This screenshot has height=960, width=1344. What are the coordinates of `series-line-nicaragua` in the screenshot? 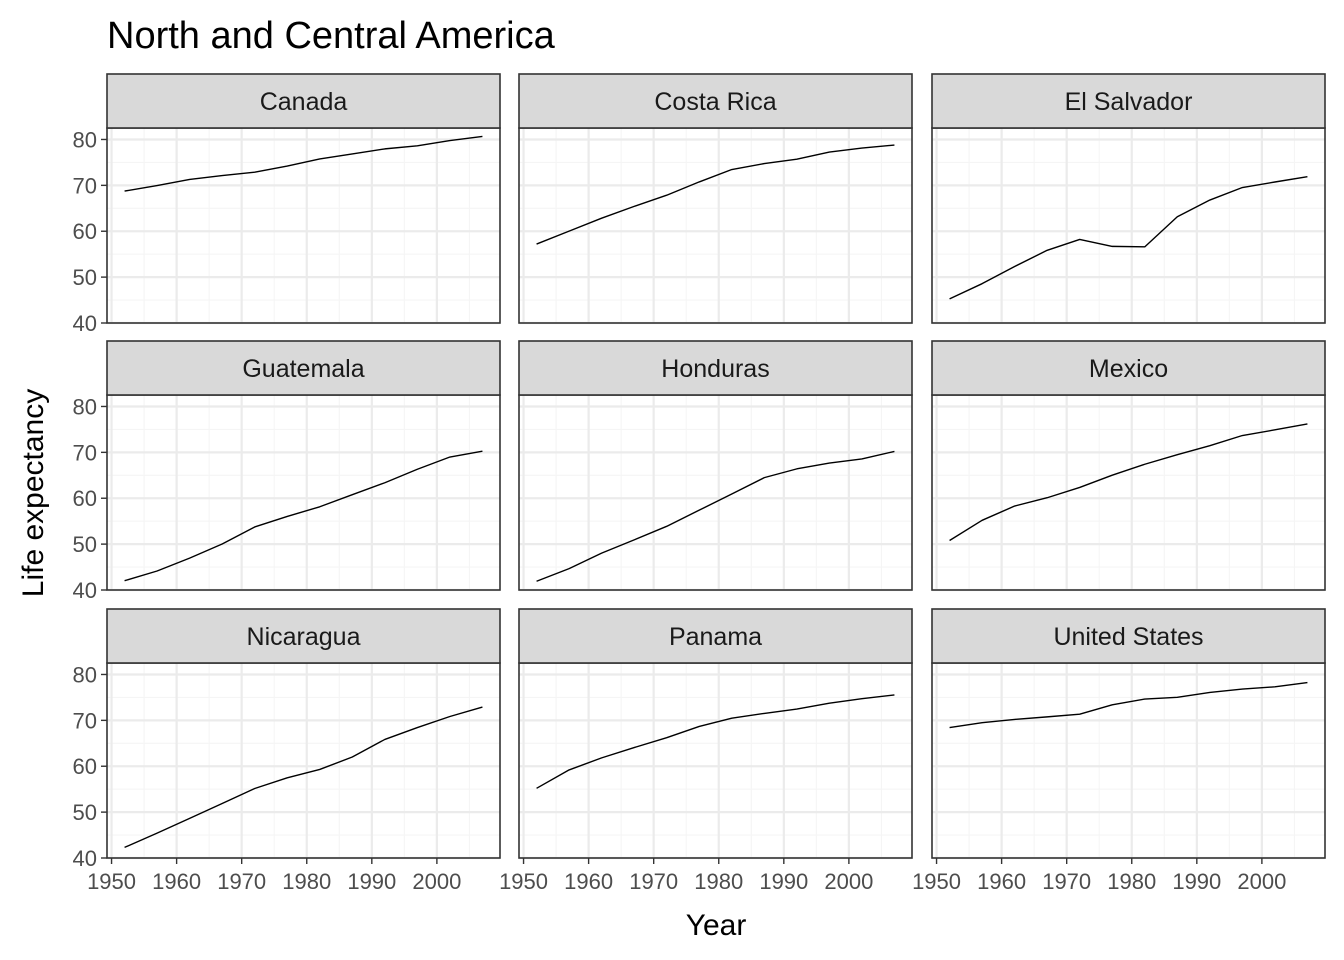 It's located at (303, 777).